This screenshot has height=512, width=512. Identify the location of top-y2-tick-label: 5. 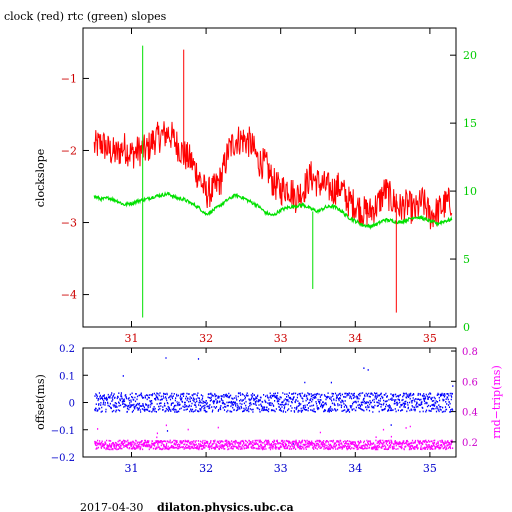
(466, 259).